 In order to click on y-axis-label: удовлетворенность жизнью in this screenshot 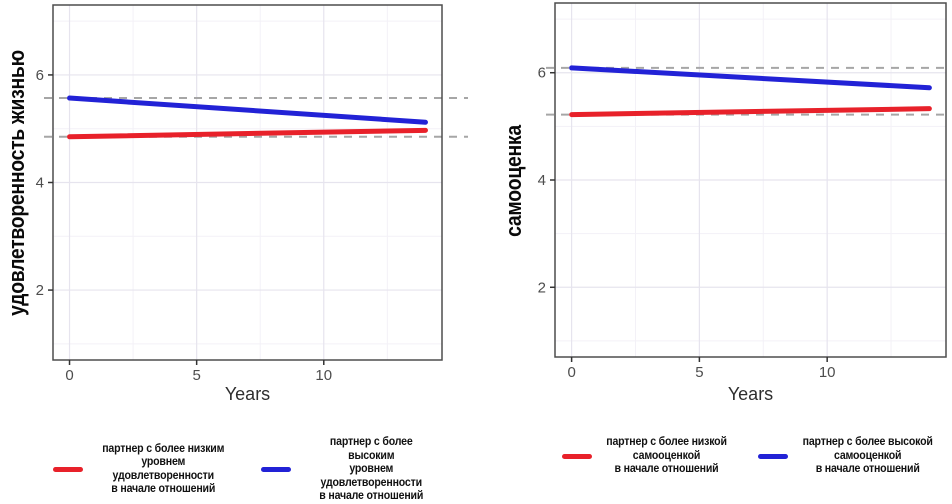, I will do `click(16, 183)`.